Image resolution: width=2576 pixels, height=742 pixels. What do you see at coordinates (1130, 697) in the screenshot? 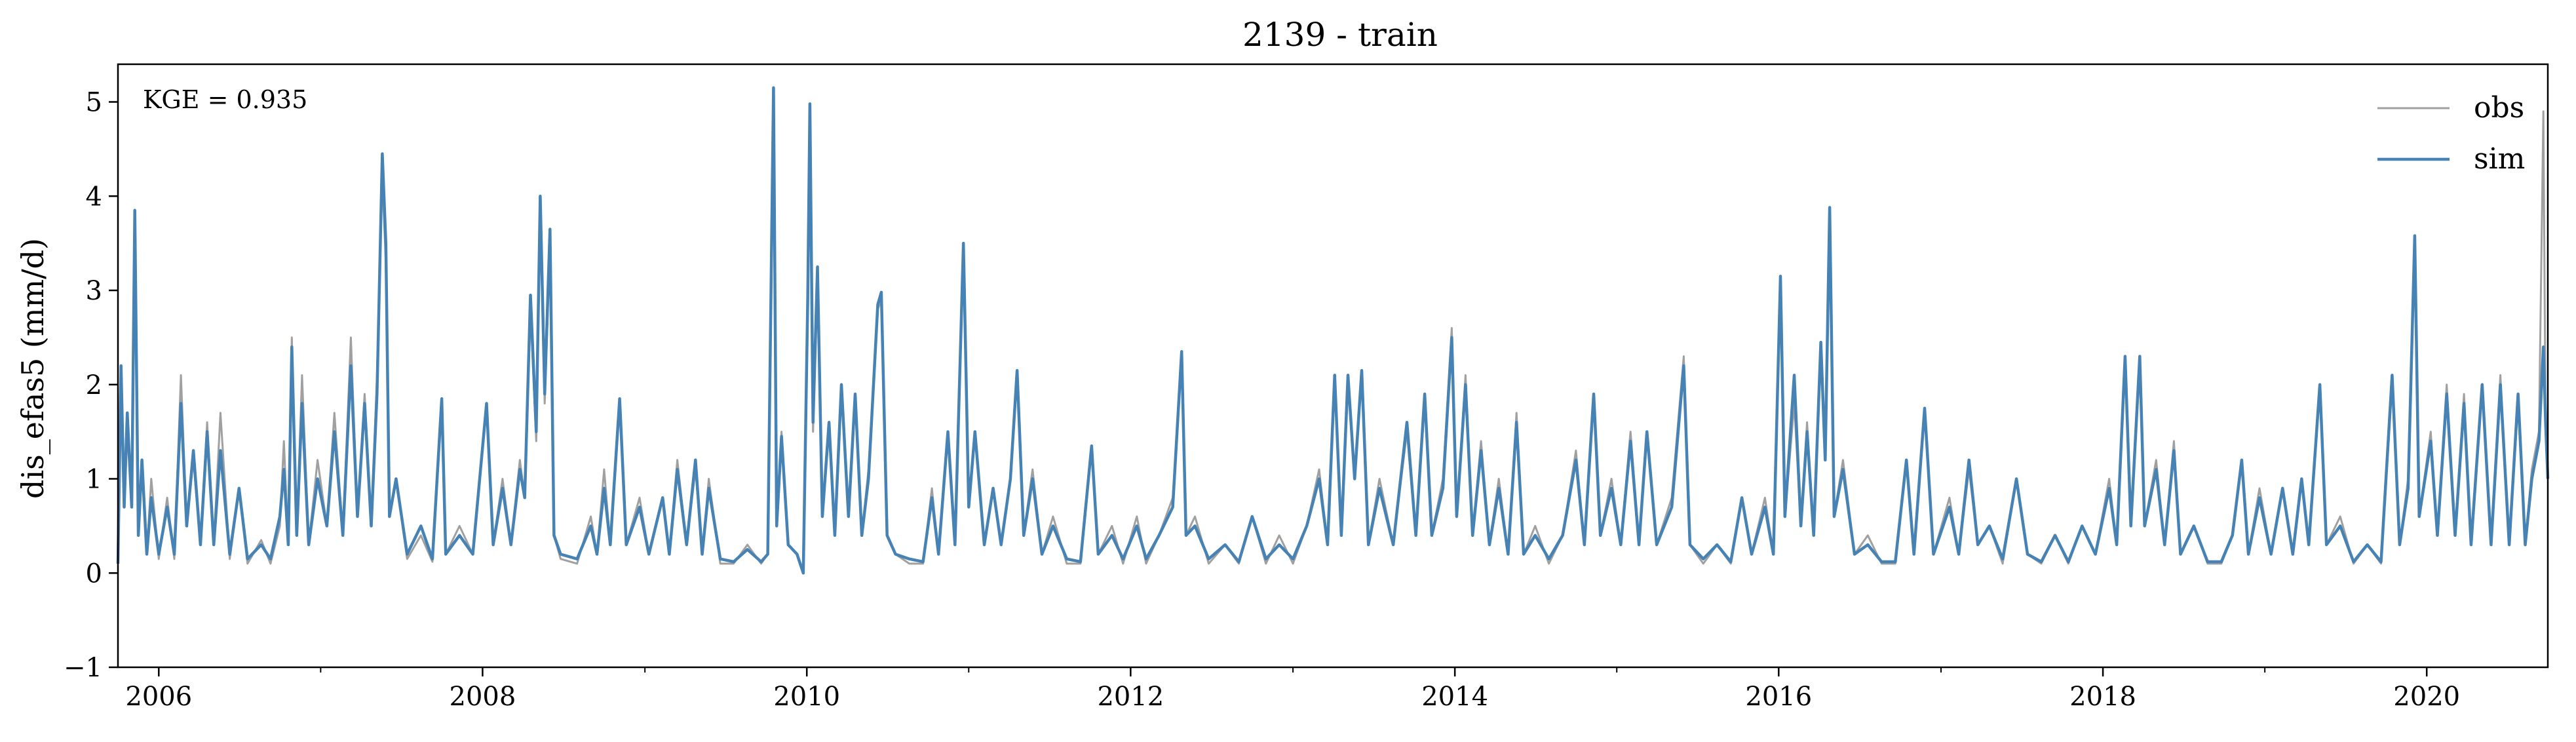
I see `x-tick-label: 2012` at bounding box center [1130, 697].